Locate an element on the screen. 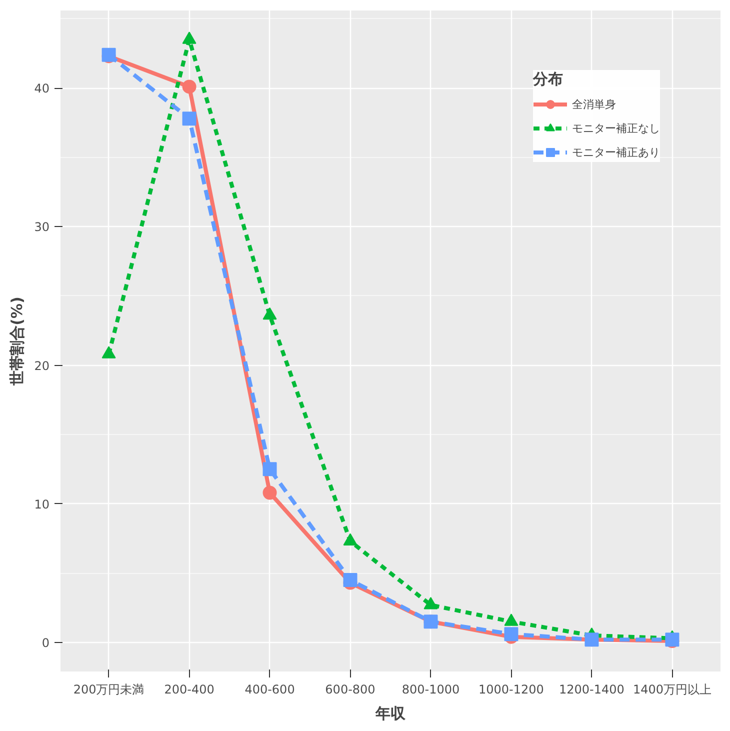 The width and height of the screenshot is (730, 731). y-tick-label: 40 is located at coordinates (42, 89).